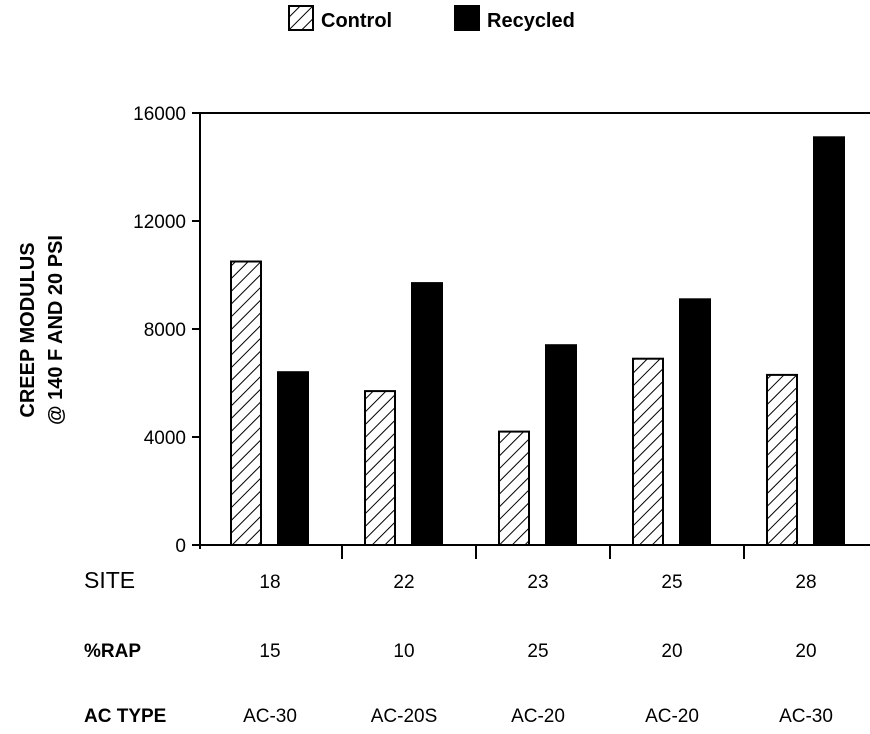  I want to click on y-tick-label: 0, so click(180, 546).